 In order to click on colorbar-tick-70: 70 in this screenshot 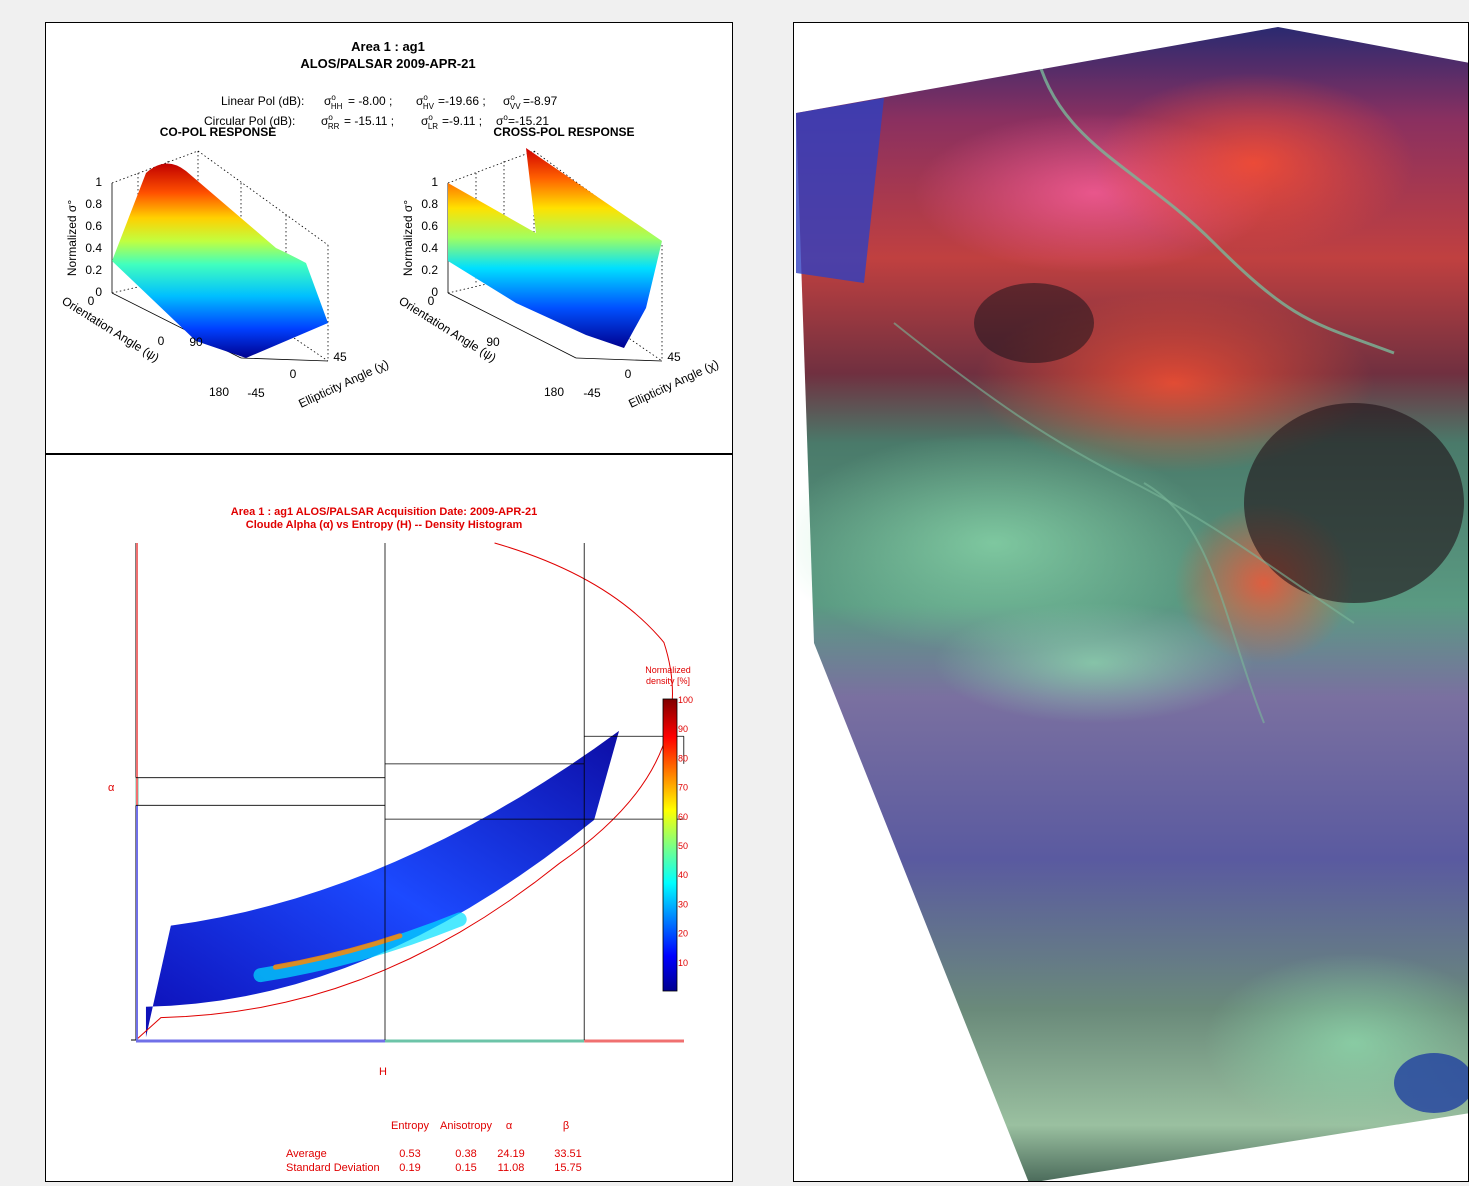, I will do `click(683, 788)`.